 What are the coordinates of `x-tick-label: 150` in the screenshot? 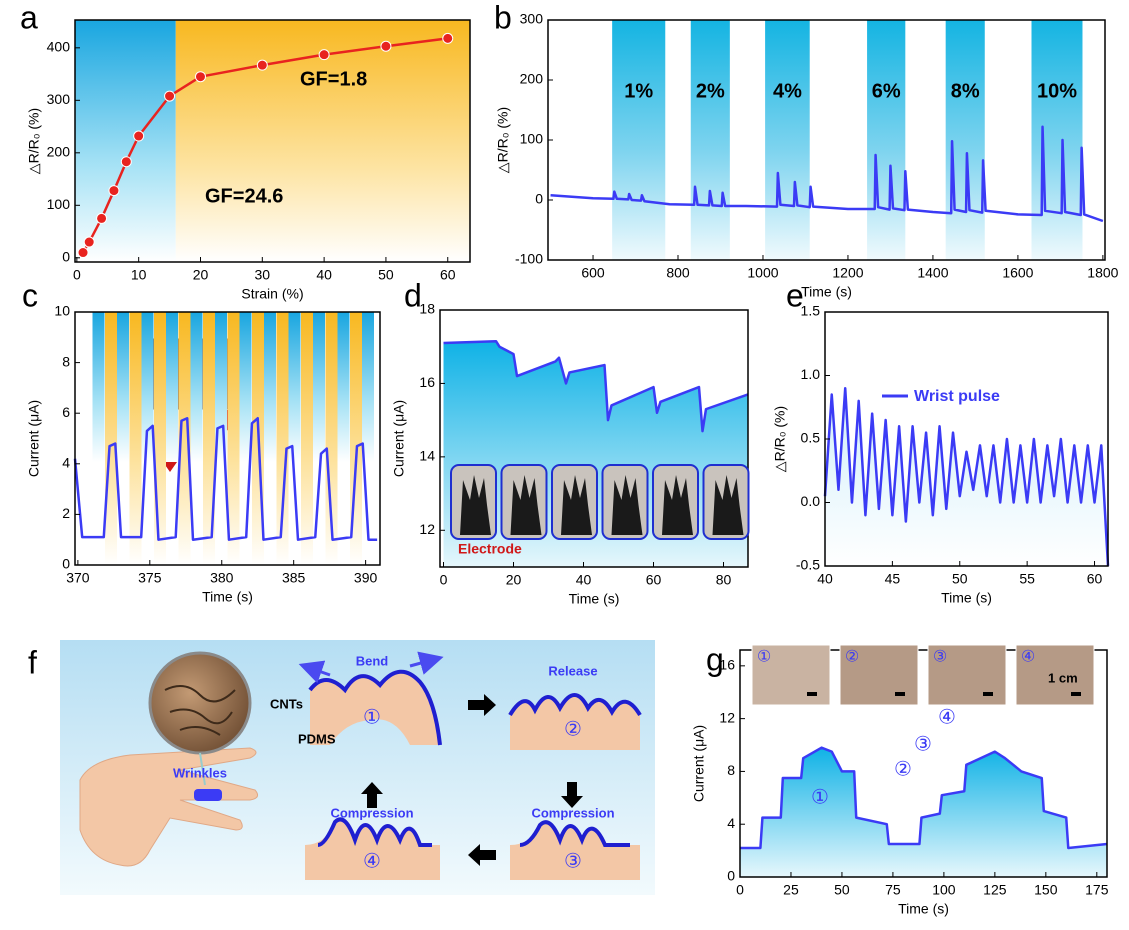 It's located at (1046, 890).